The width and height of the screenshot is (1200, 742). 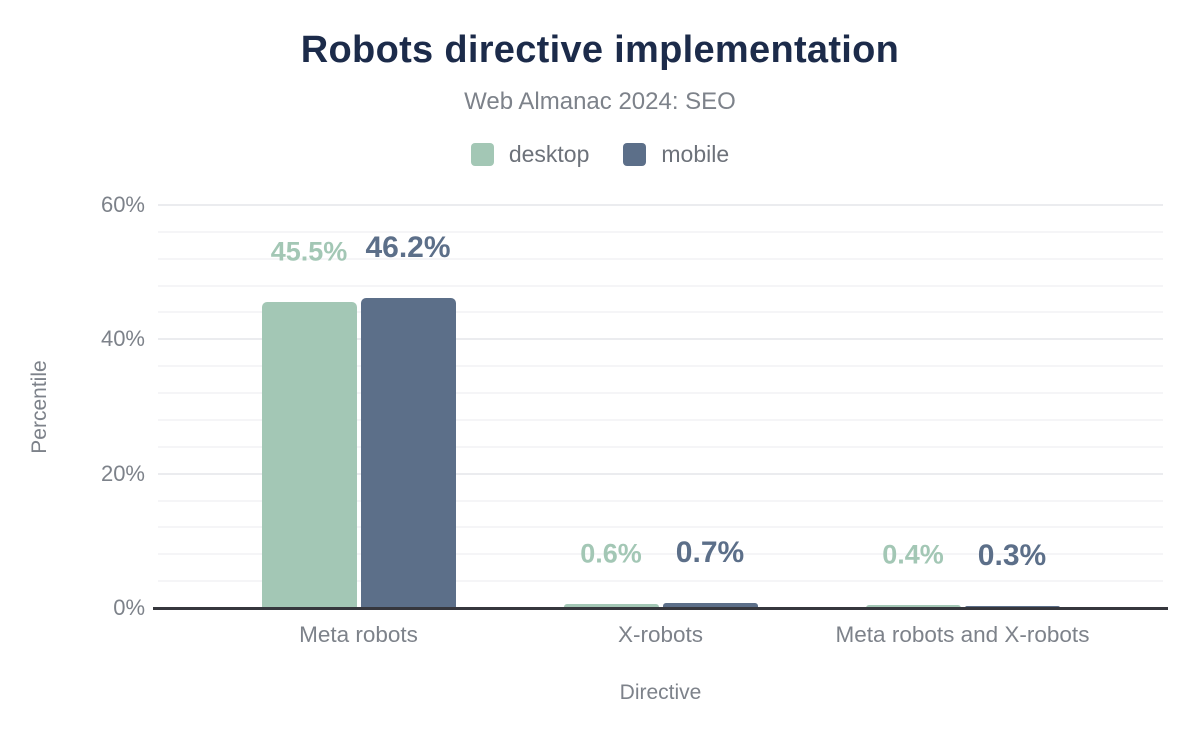 I want to click on y-axis-tick-label: 20%, so click(x=122, y=473).